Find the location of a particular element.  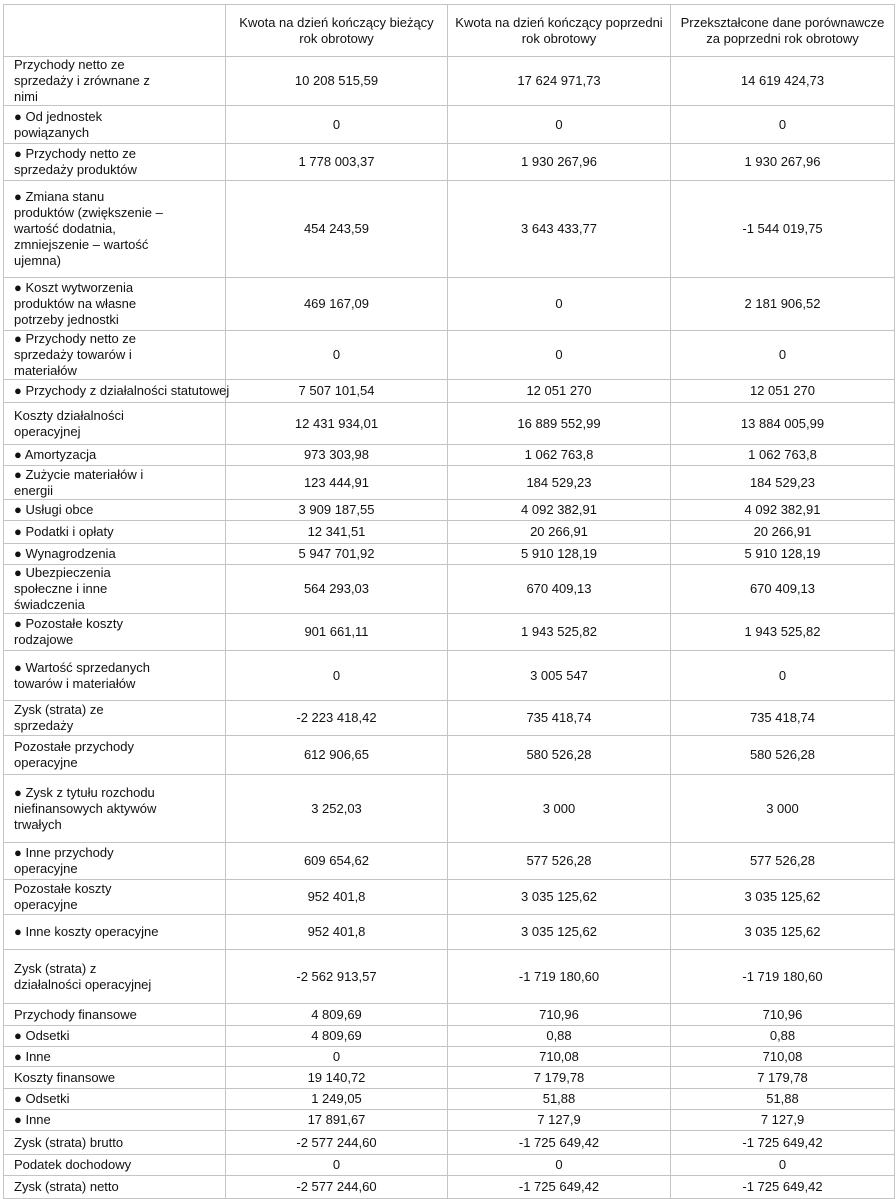

value-current-year: 19 140,72 is located at coordinates (336, 1077).